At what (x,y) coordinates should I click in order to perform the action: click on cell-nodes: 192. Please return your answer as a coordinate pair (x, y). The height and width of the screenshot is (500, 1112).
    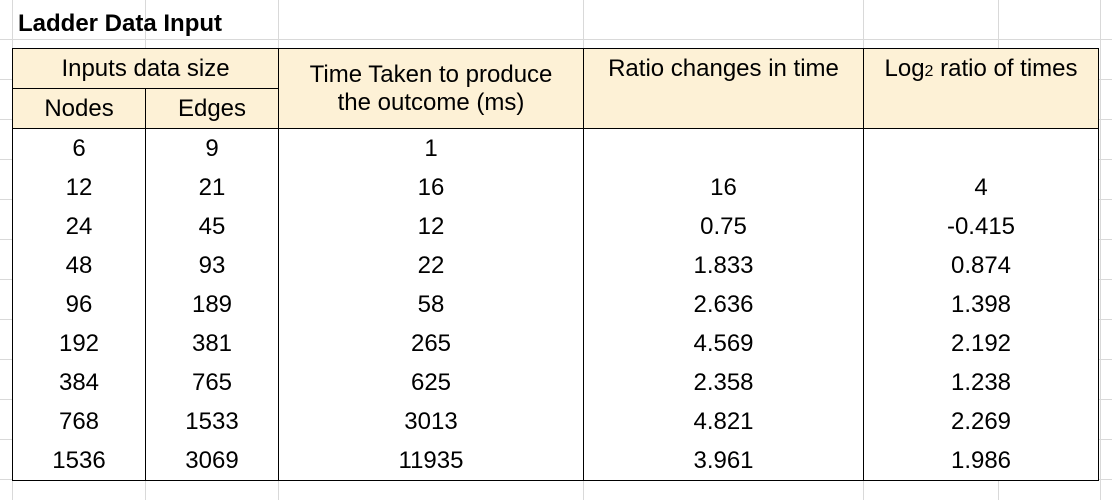
    Looking at the image, I should click on (79, 343).